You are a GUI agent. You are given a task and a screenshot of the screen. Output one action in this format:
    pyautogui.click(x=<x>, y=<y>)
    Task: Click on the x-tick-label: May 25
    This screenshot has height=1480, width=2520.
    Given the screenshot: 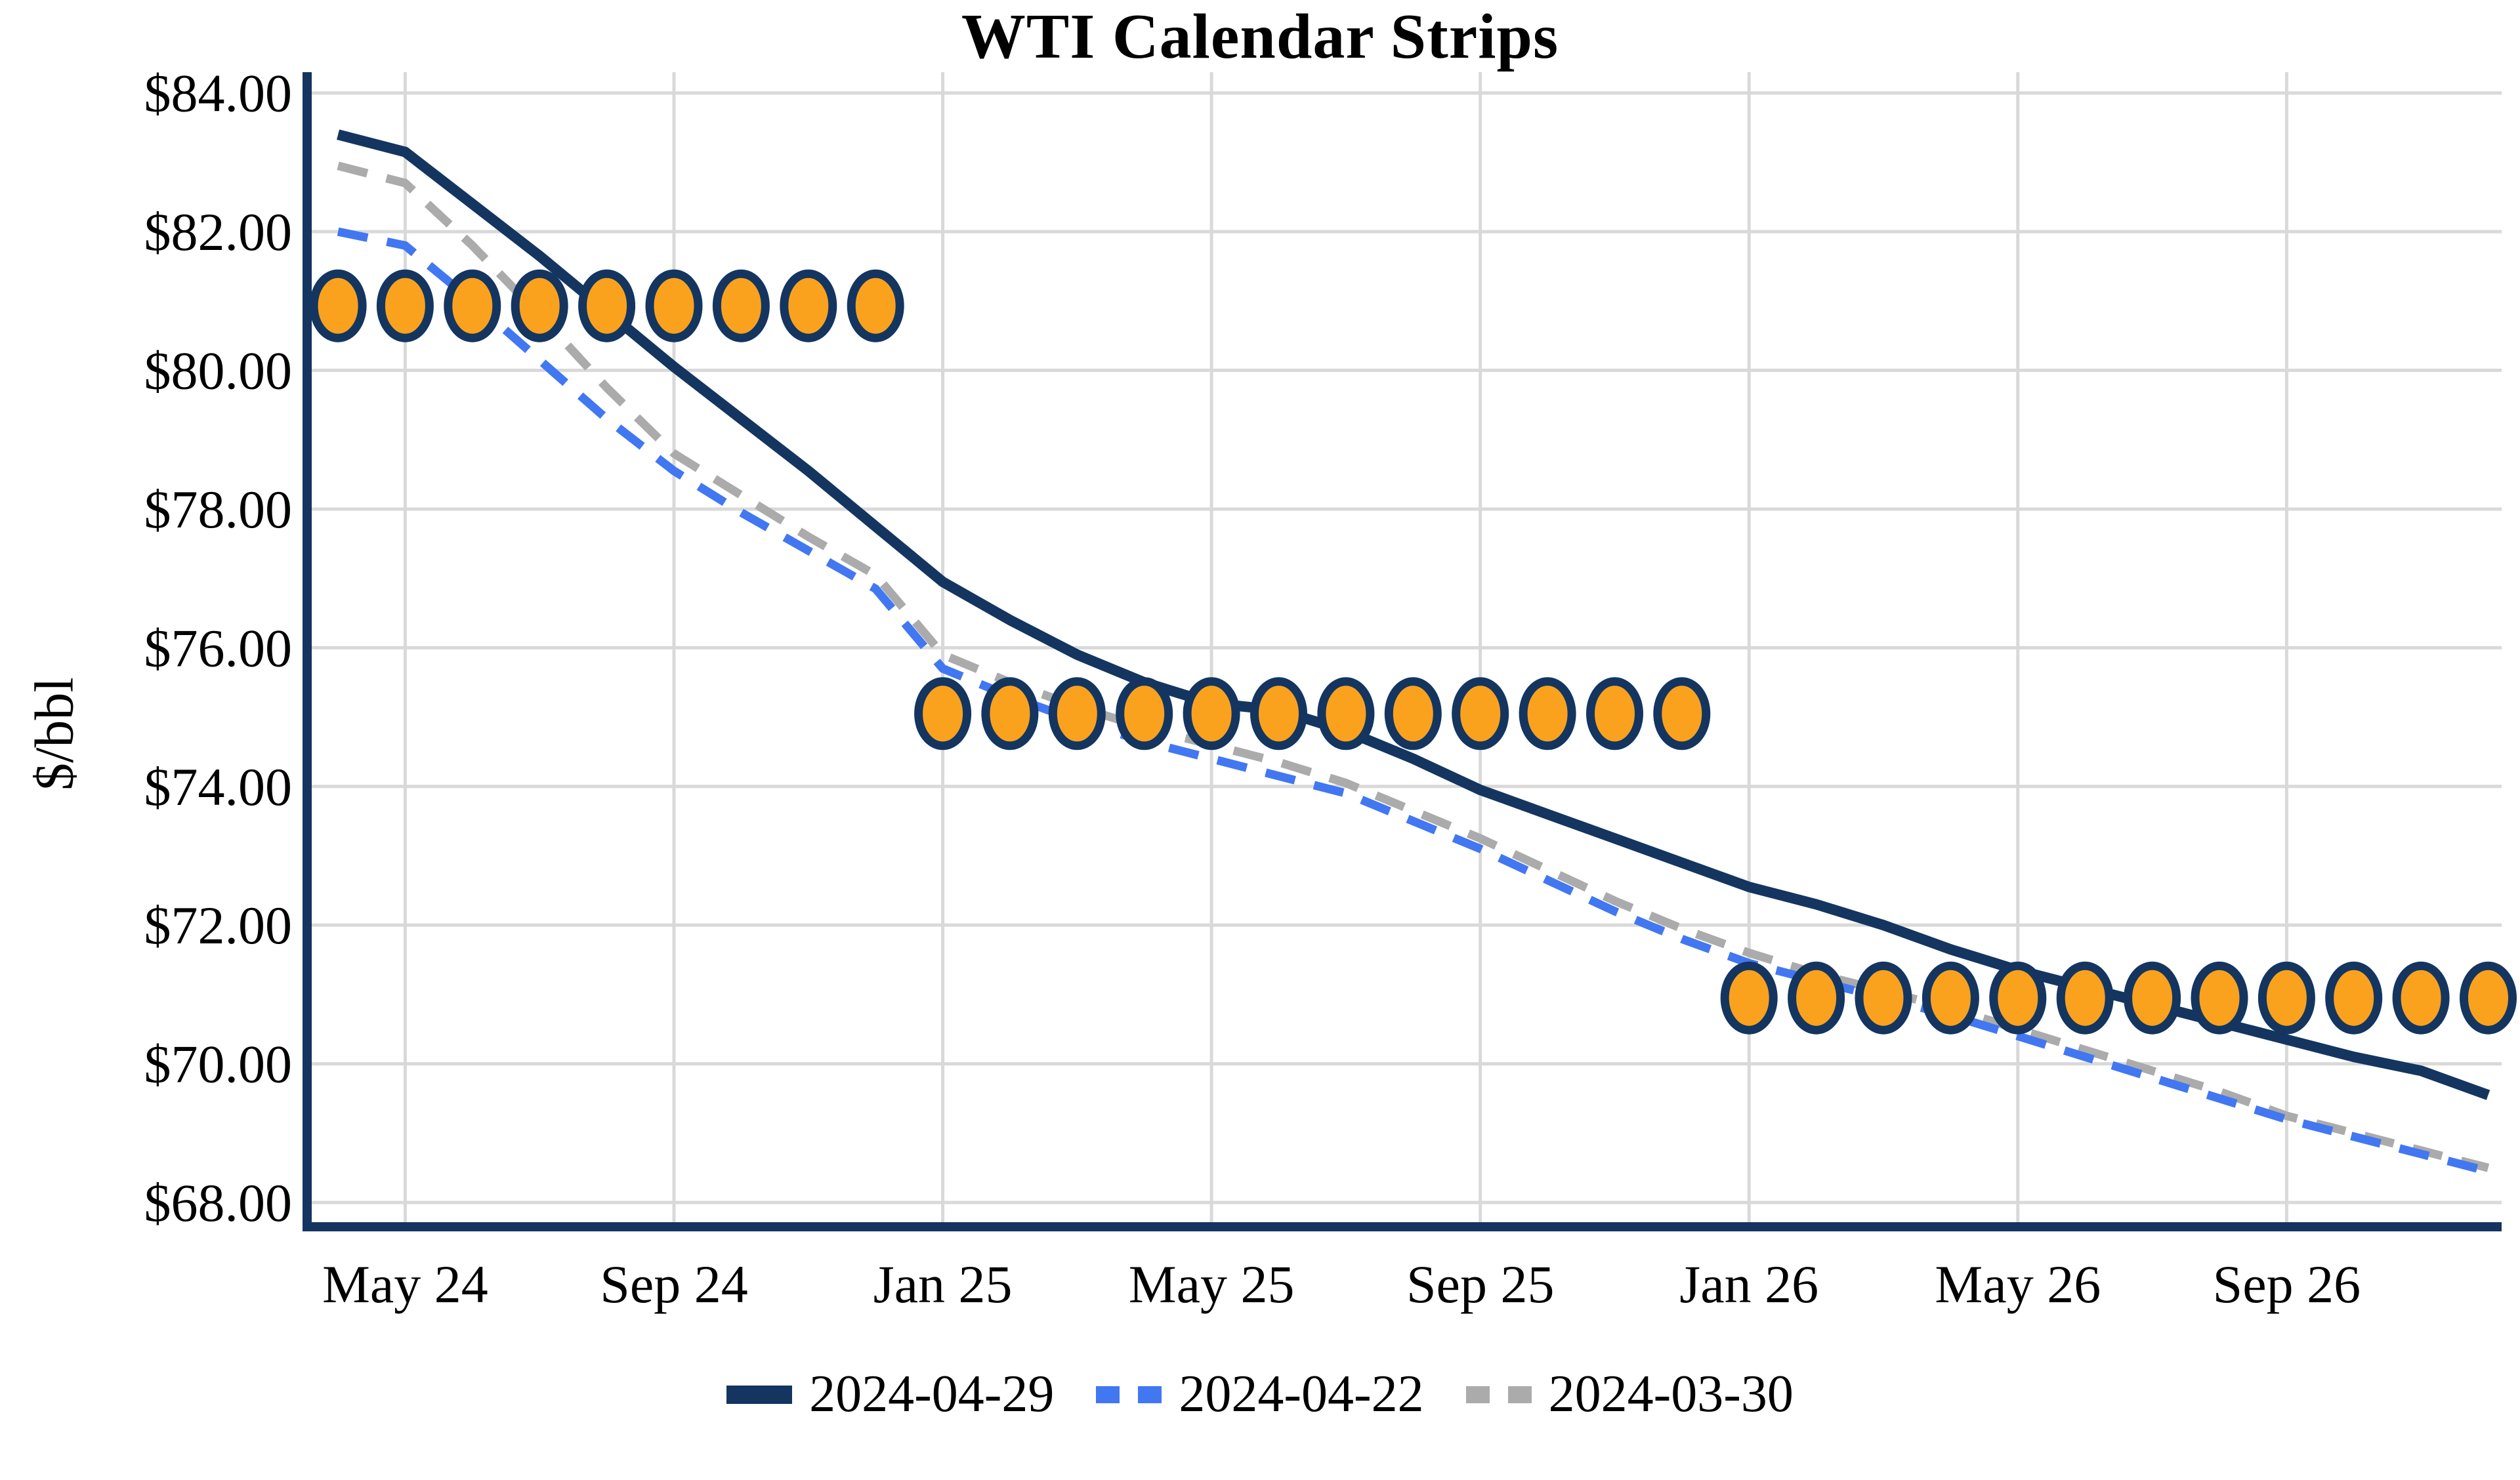 What is the action you would take?
    pyautogui.click(x=1212, y=1284)
    